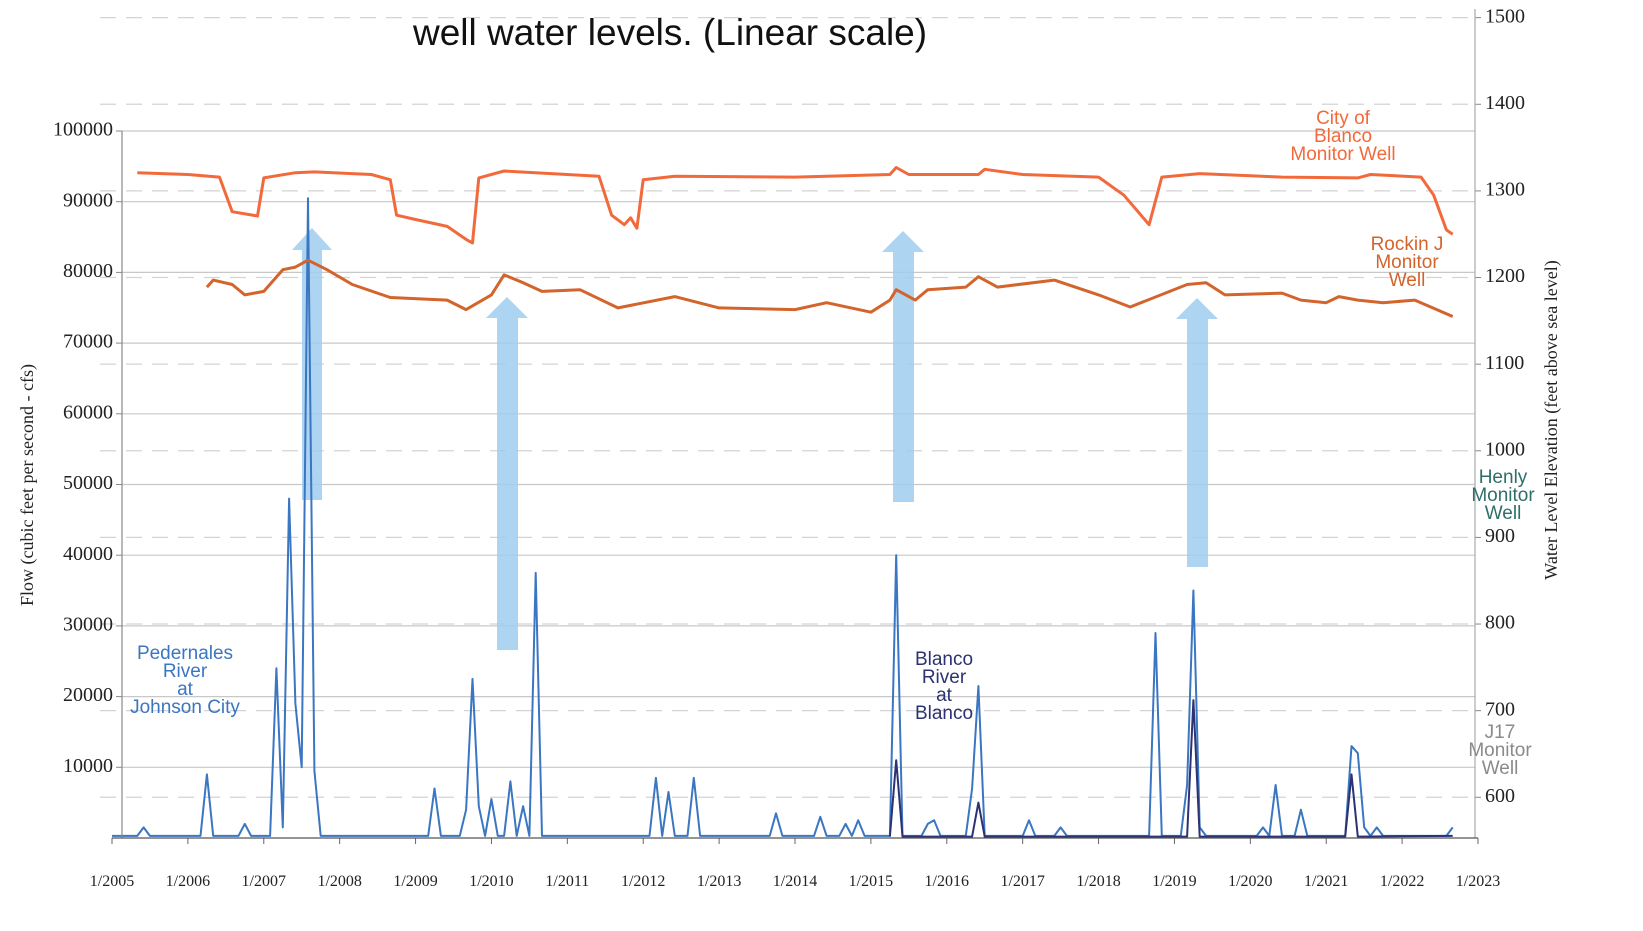 The width and height of the screenshot is (1643, 931). I want to click on x-tick-label: 1/2016, so click(947, 881).